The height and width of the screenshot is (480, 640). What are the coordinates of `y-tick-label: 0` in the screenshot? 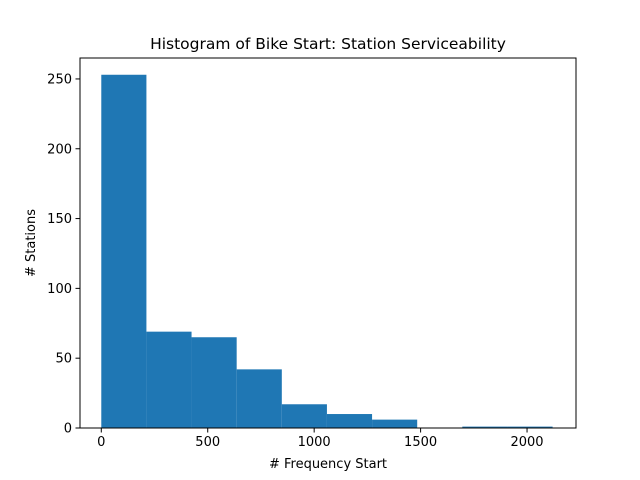 It's located at (68, 429).